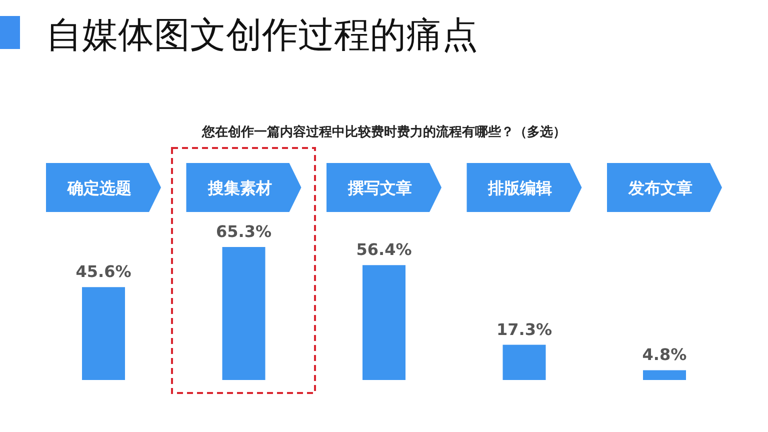 Image resolution: width=768 pixels, height=432 pixels. What do you see at coordinates (660, 188) in the screenshot?
I see `x-tick-label: 发布文章` at bounding box center [660, 188].